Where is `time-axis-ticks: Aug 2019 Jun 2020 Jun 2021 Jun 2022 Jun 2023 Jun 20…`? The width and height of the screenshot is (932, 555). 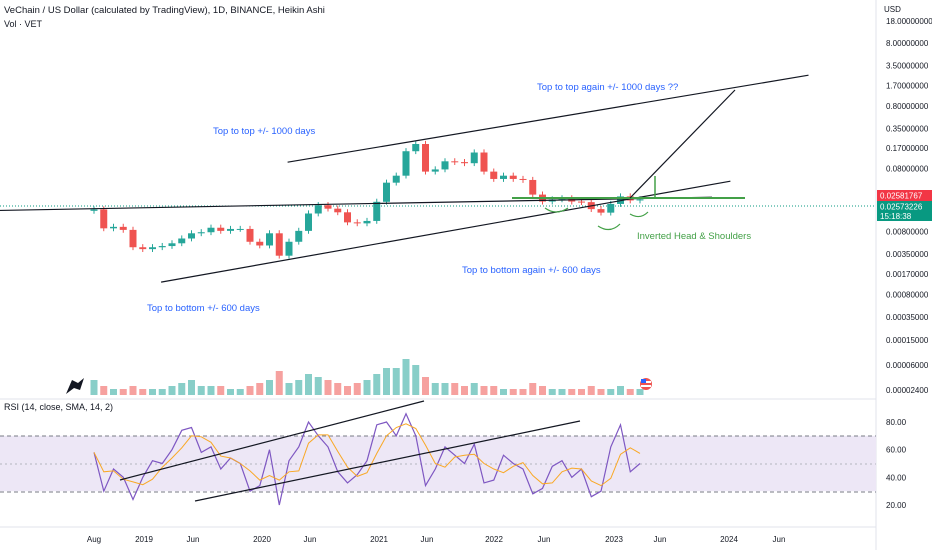
time-axis-ticks: Aug 2019 Jun 2020 Jun 2021 Jun 2022 Jun 2023 Jun 20… is located at coordinates (436, 539).